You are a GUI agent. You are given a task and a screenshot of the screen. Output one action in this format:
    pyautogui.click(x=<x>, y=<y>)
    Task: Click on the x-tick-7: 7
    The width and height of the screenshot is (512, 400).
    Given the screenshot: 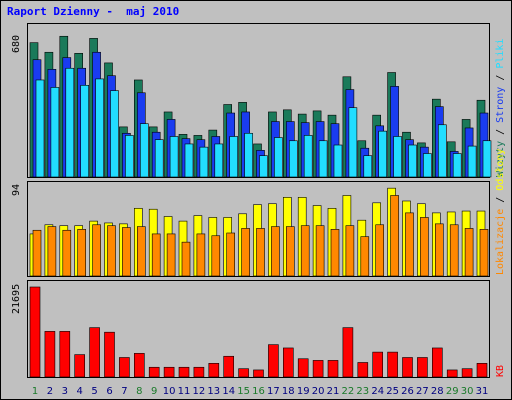 What is the action you would take?
    pyautogui.click(x=124, y=391)
    